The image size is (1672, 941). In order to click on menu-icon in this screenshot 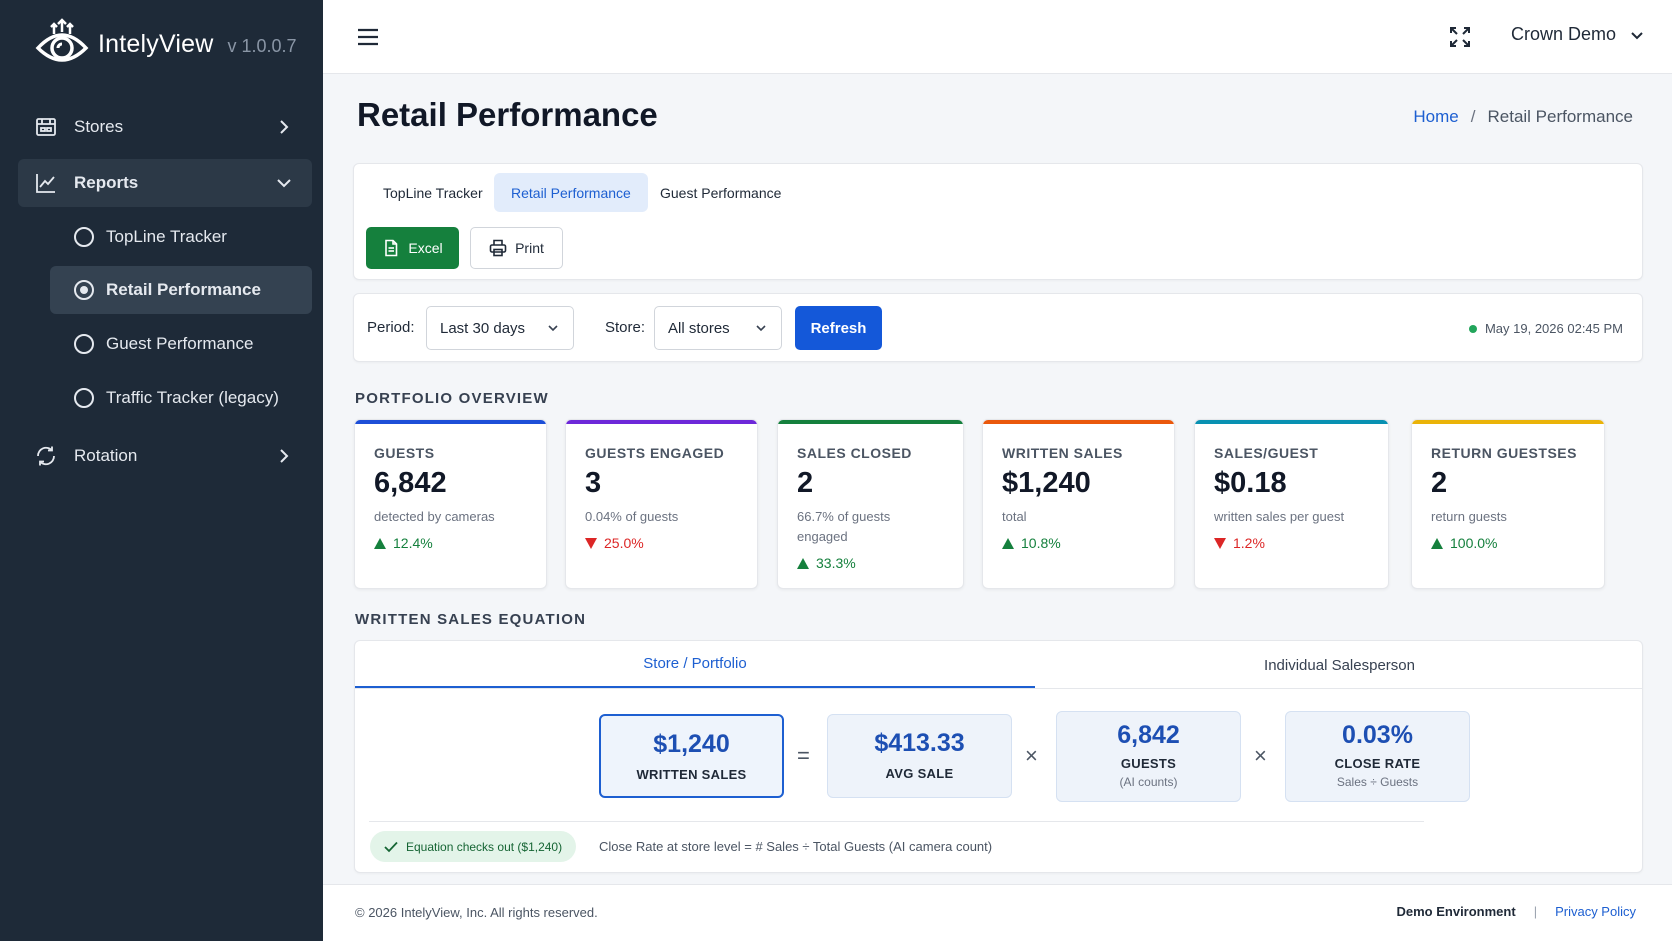, I will do `click(368, 37)`.